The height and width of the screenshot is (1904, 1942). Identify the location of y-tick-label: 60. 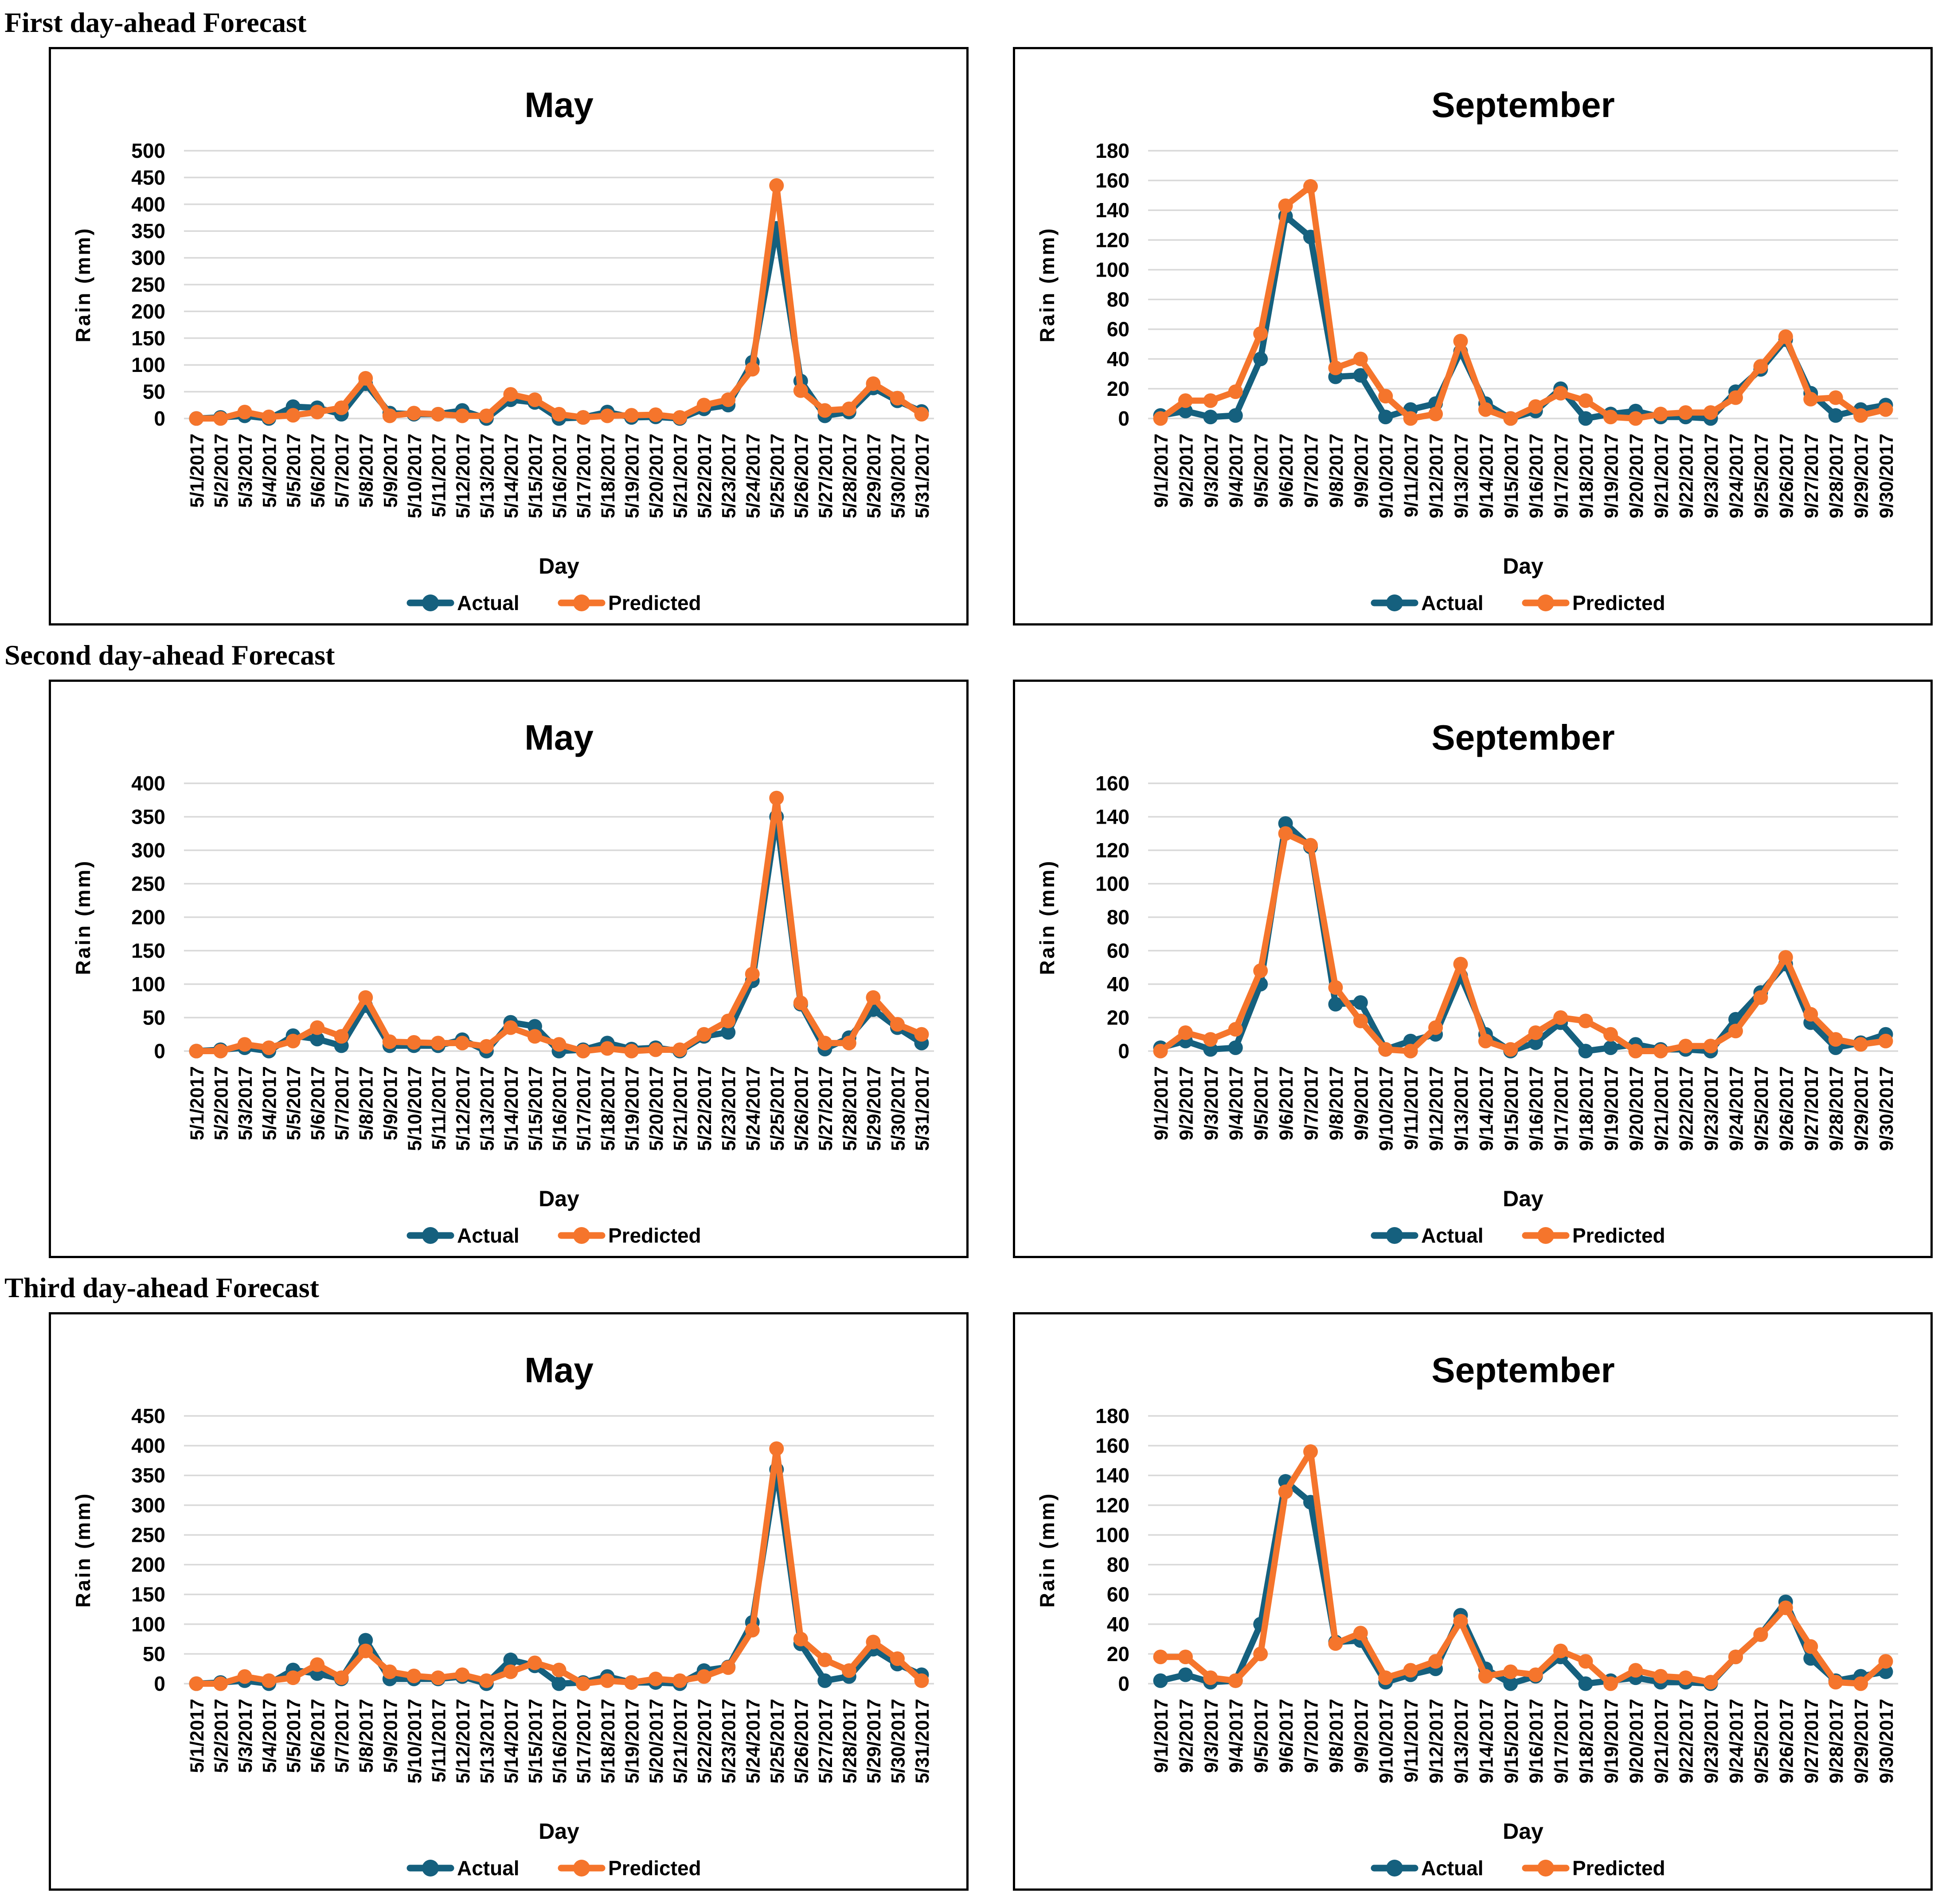
(1118, 330).